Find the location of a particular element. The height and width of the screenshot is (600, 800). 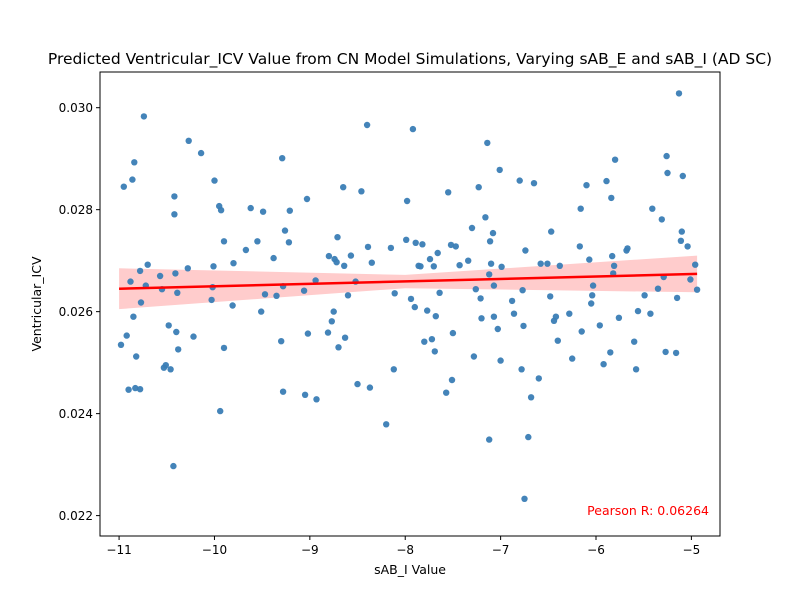

y-tick-label: 0.022 is located at coordinates (76, 516).